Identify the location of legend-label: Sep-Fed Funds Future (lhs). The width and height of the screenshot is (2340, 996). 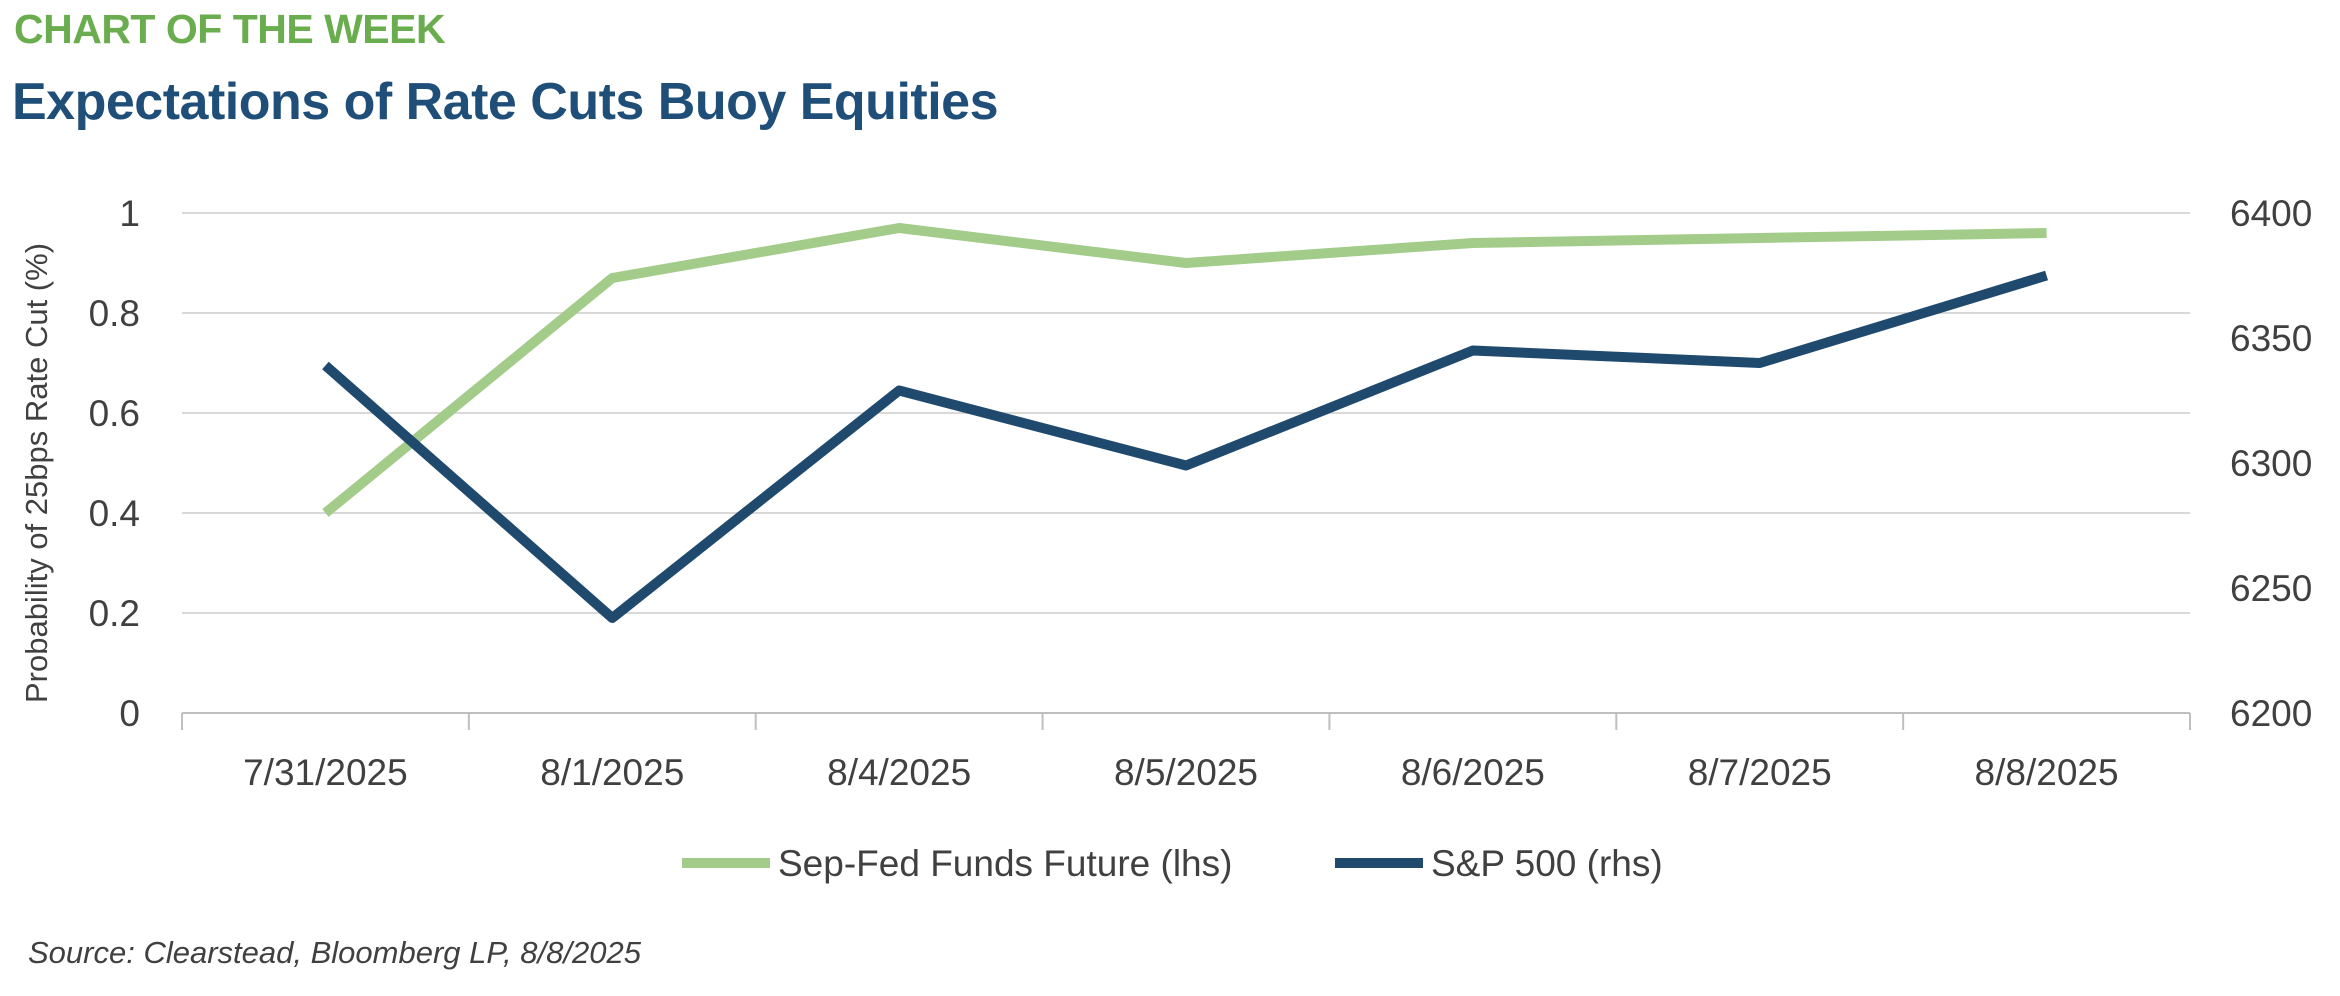
(1005, 863).